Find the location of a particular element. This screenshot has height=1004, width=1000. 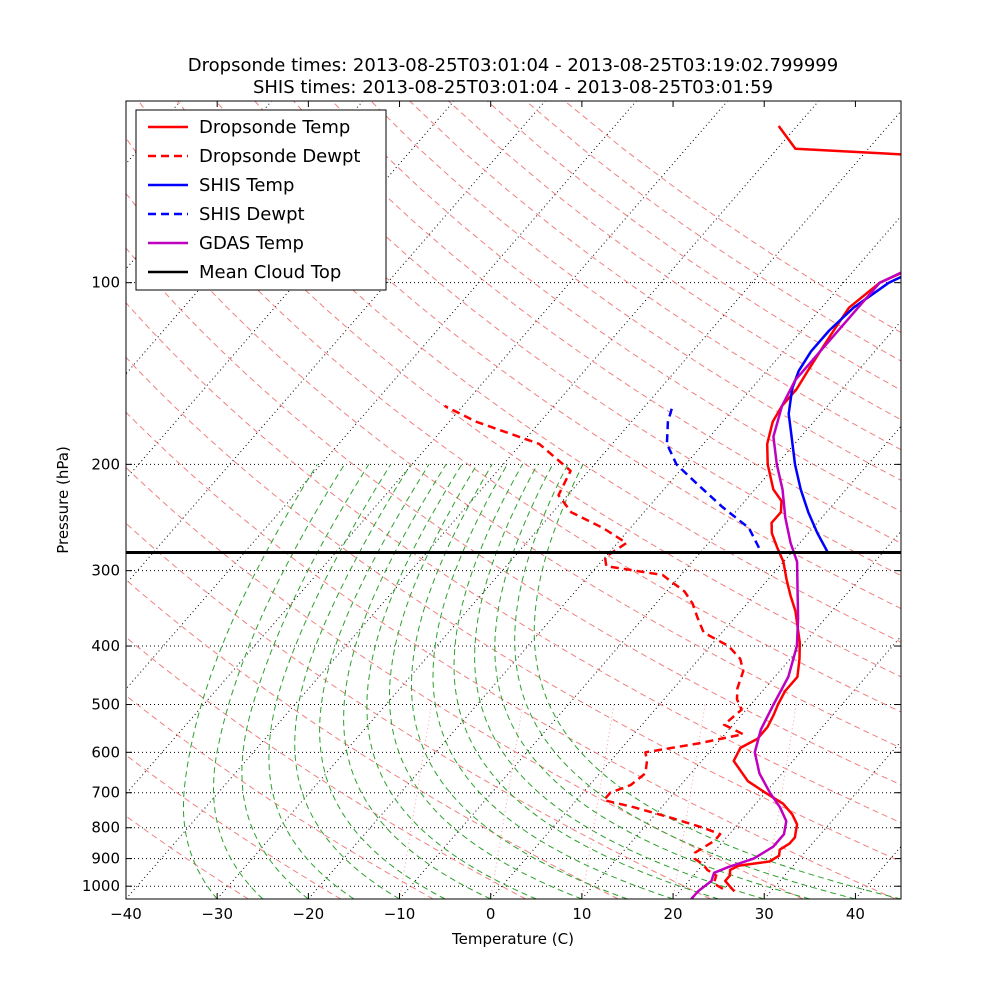

y-tick-label: 1000 is located at coordinates (101, 886).